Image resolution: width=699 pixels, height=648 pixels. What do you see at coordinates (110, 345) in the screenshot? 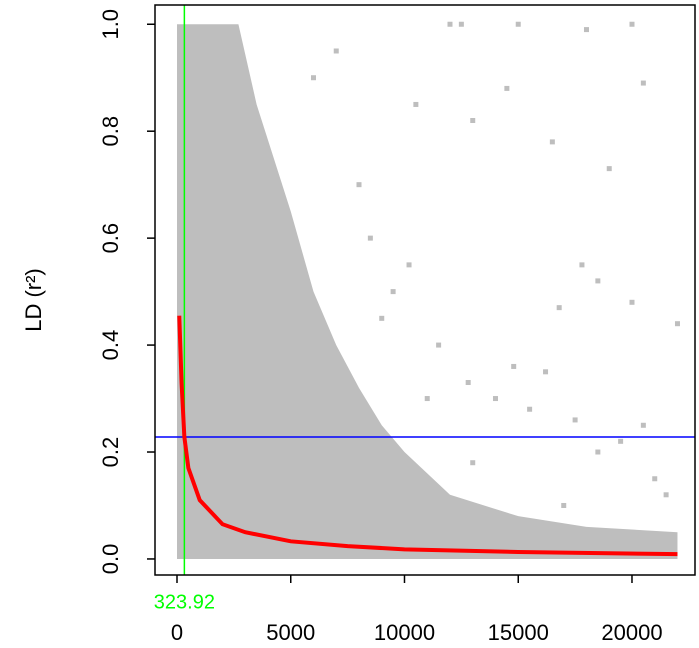
I see `y-tick-label: 0.4` at bounding box center [110, 345].